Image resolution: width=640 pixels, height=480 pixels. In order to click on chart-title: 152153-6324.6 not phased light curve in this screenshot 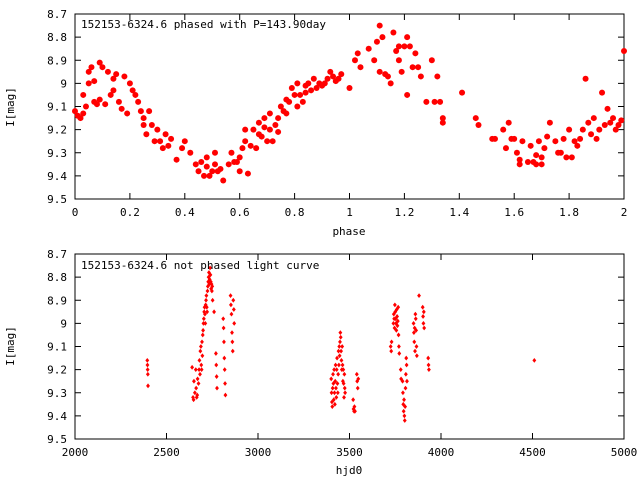, I will do `click(200, 265)`.